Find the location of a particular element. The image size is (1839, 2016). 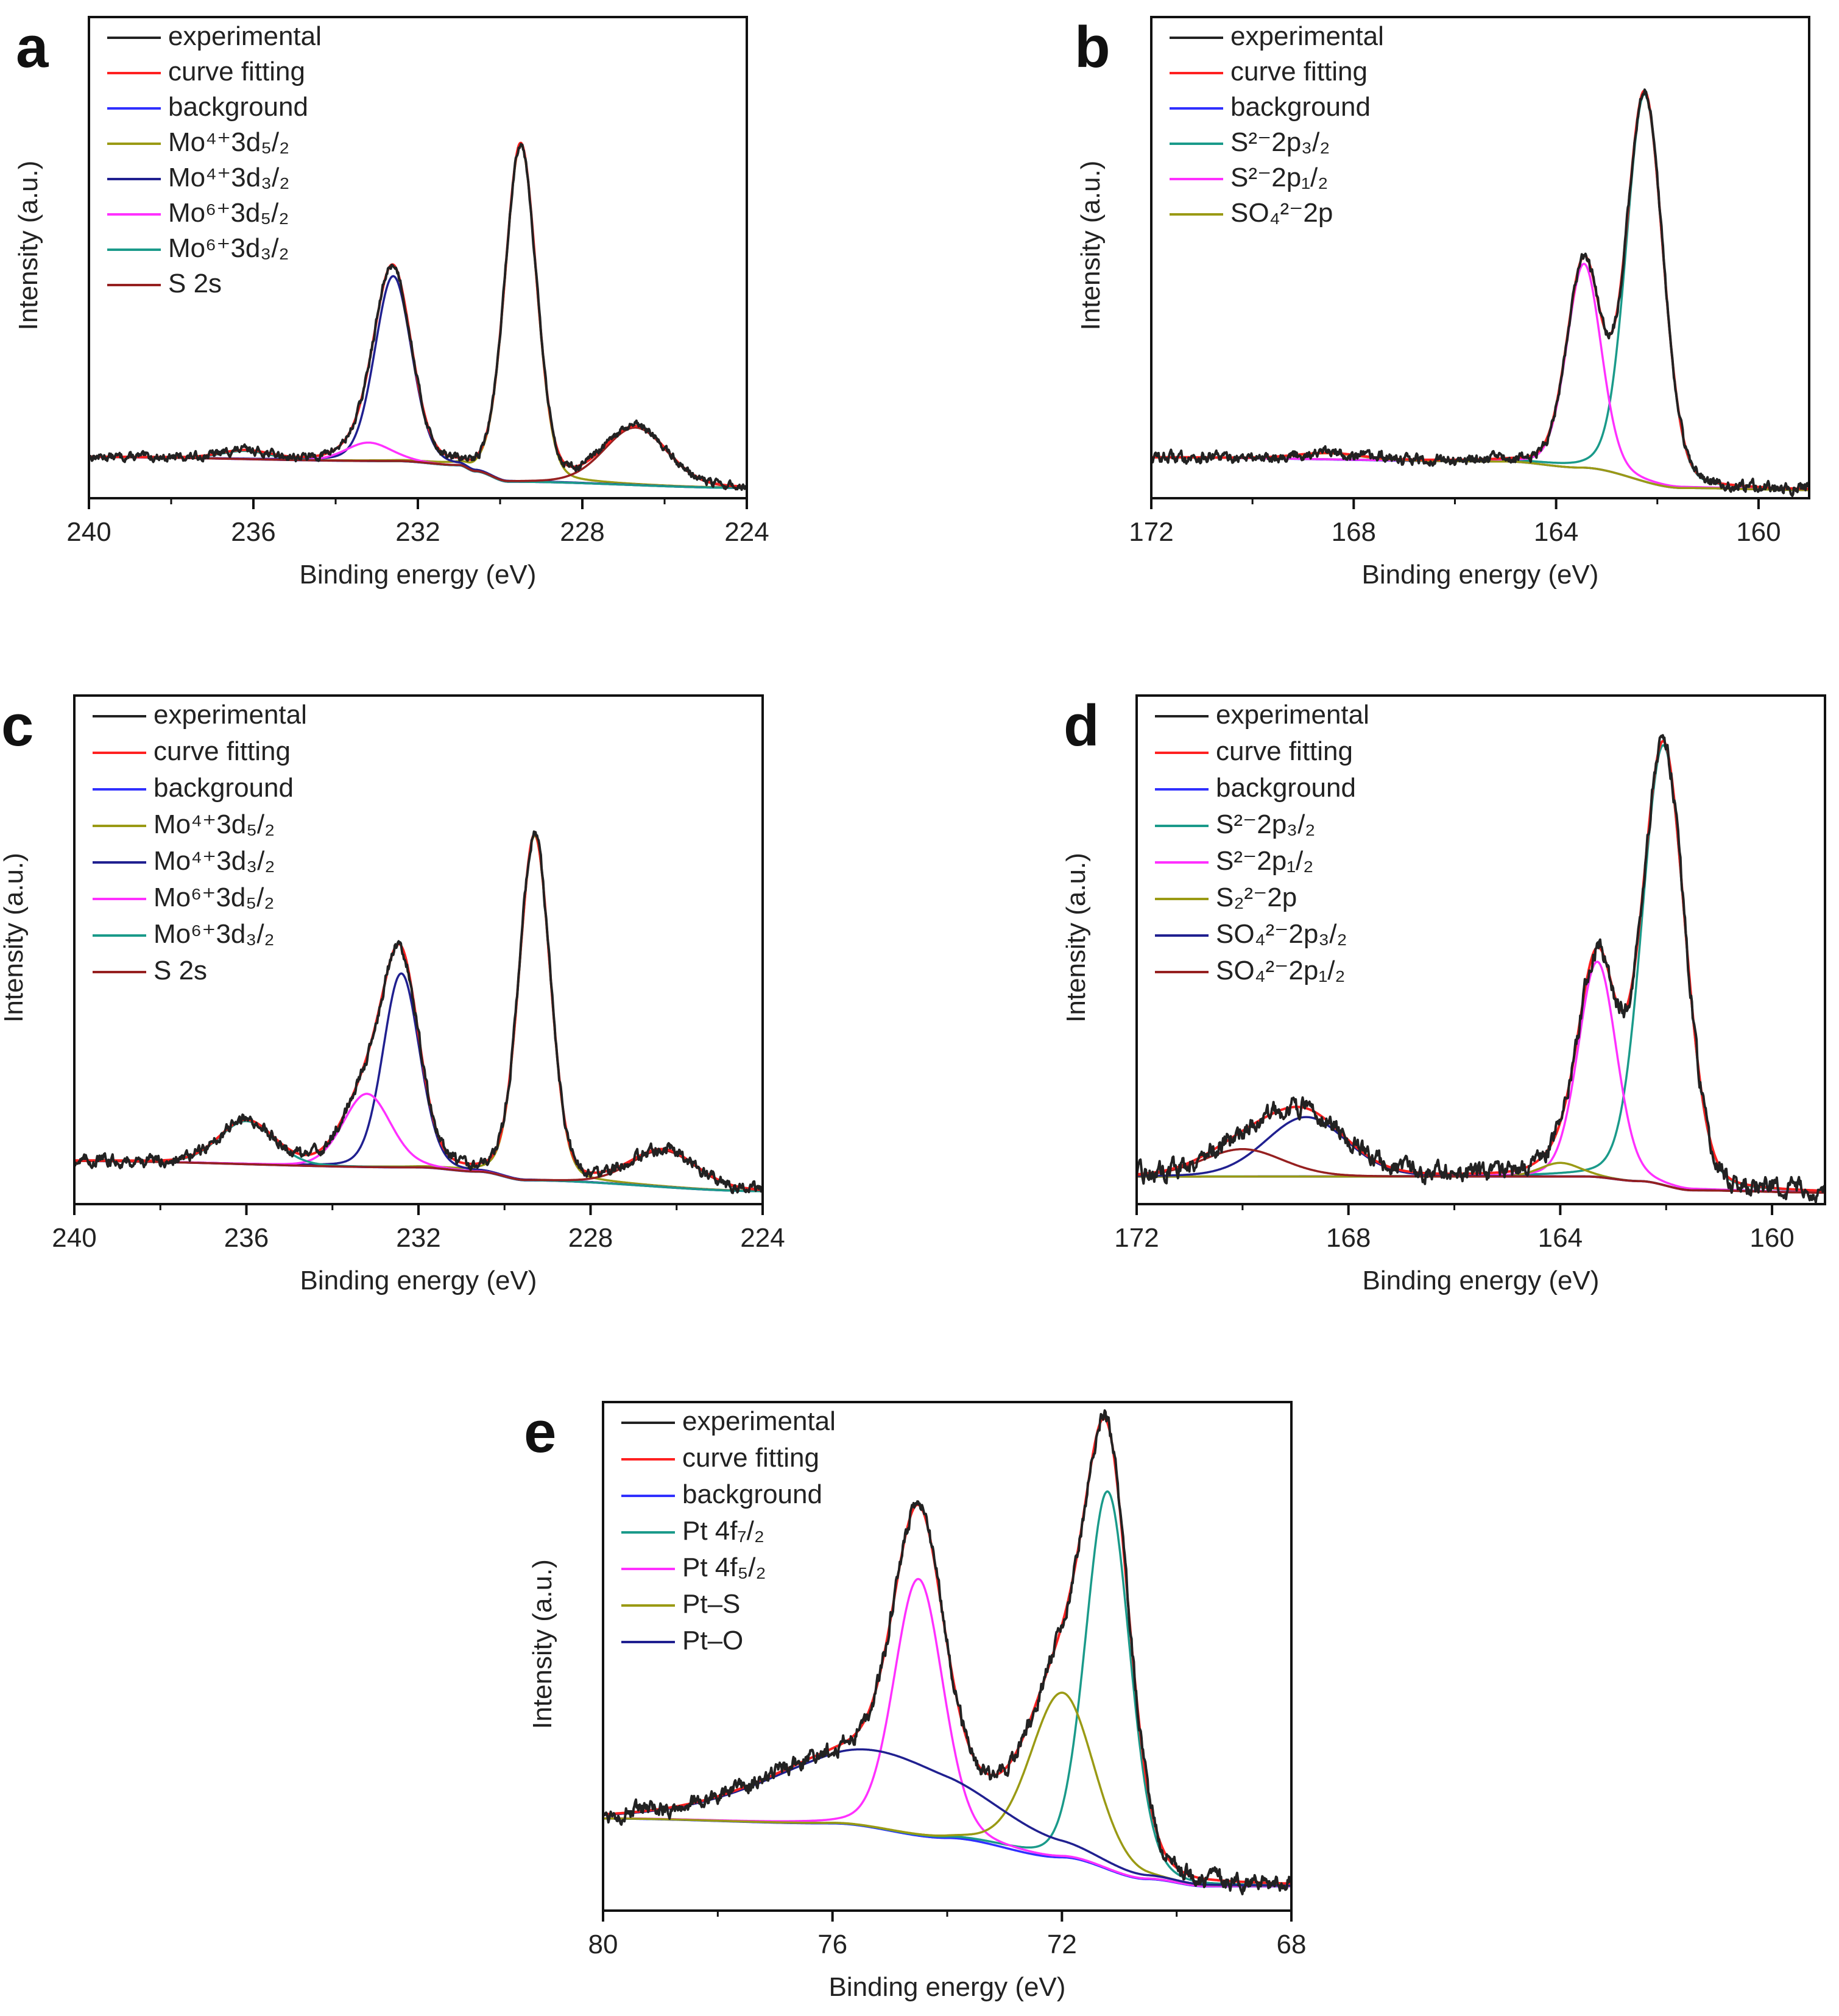

legend-entry: S₂²⁻2p is located at coordinates (1256, 897).